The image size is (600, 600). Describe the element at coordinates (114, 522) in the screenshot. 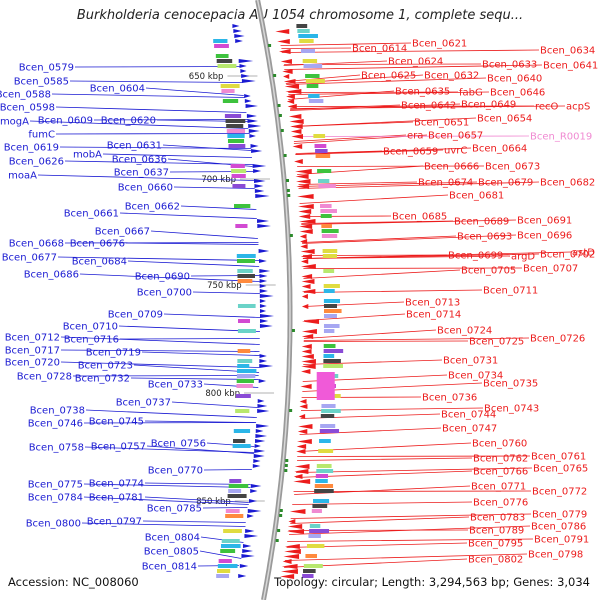

I see `gene-label-Bcen_0797: Bcen_0797` at that location.